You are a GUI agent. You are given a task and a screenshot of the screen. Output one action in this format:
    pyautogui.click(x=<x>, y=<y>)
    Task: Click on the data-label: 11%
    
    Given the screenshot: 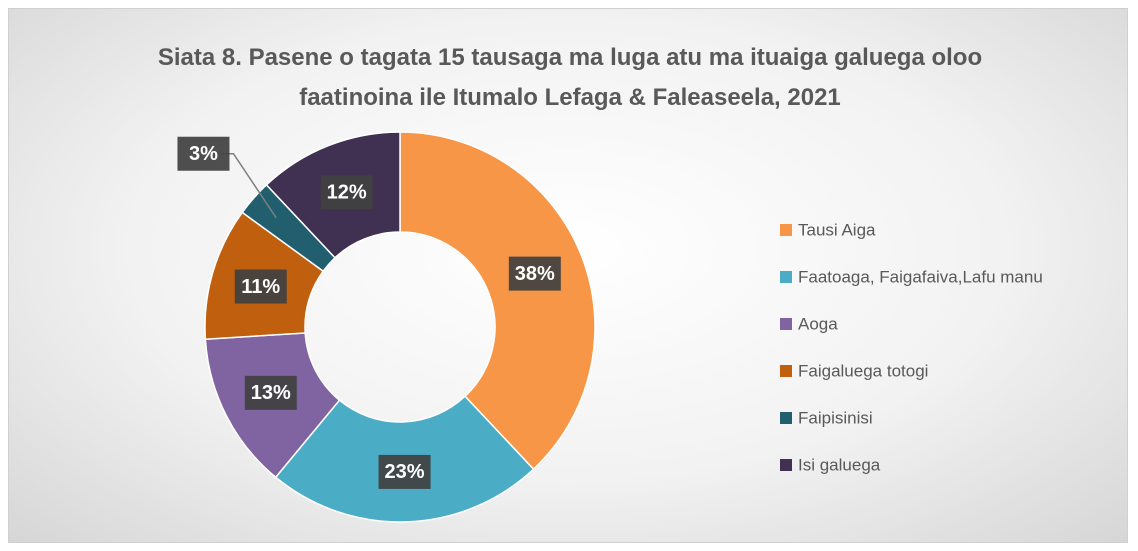 What is the action you would take?
    pyautogui.click(x=260, y=287)
    